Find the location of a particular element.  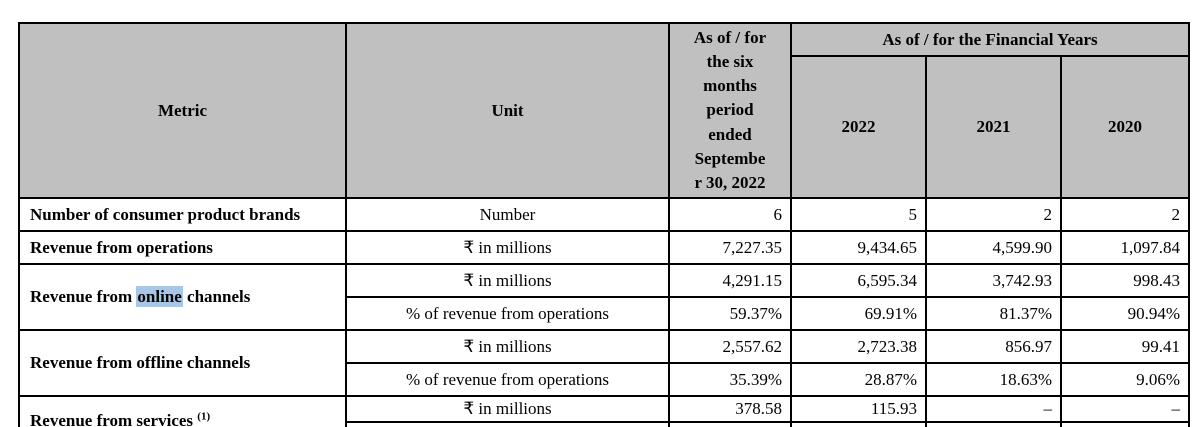

unit-cell: Number is located at coordinates (507, 214).